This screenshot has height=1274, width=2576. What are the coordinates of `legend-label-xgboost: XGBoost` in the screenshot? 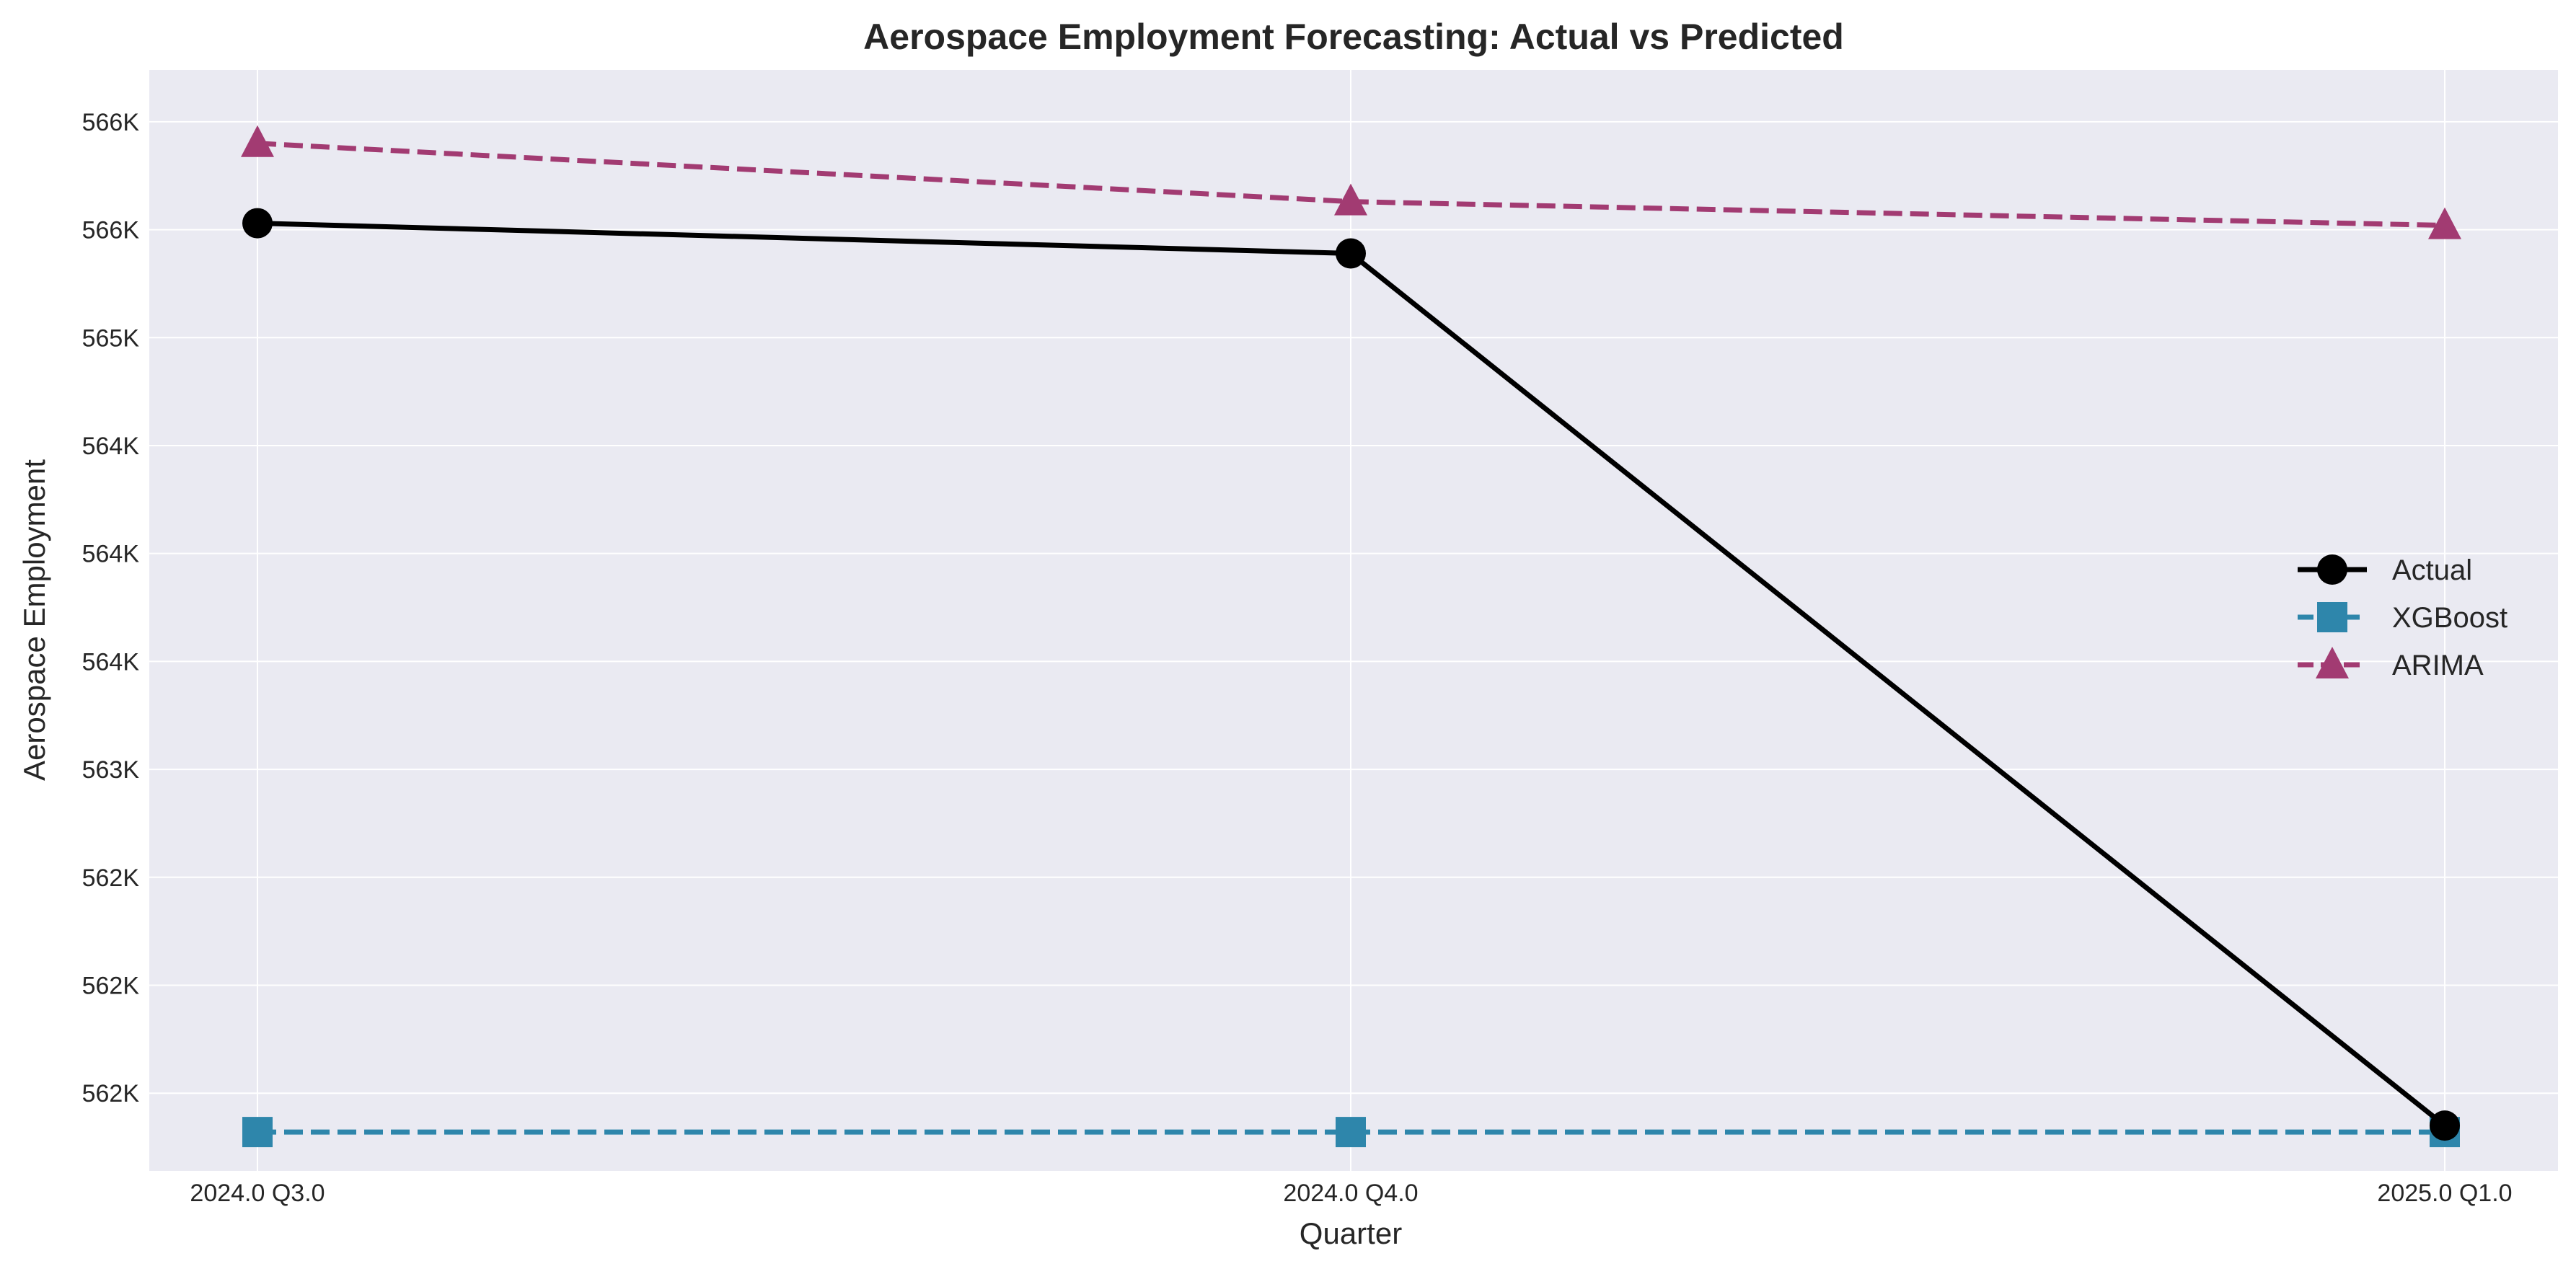 It's located at (2449, 618).